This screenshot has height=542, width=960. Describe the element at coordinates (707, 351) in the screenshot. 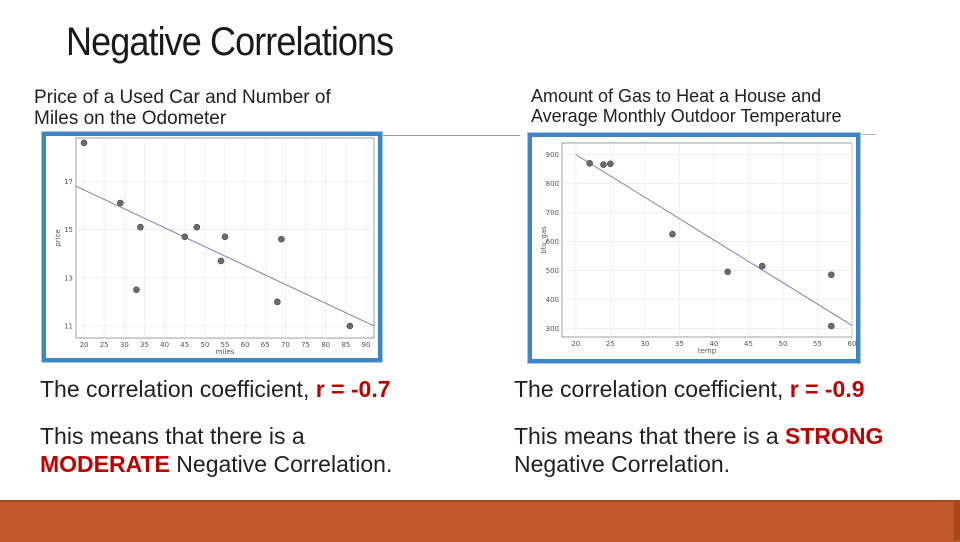

I see `right-chart-x-axis-label: temp` at that location.